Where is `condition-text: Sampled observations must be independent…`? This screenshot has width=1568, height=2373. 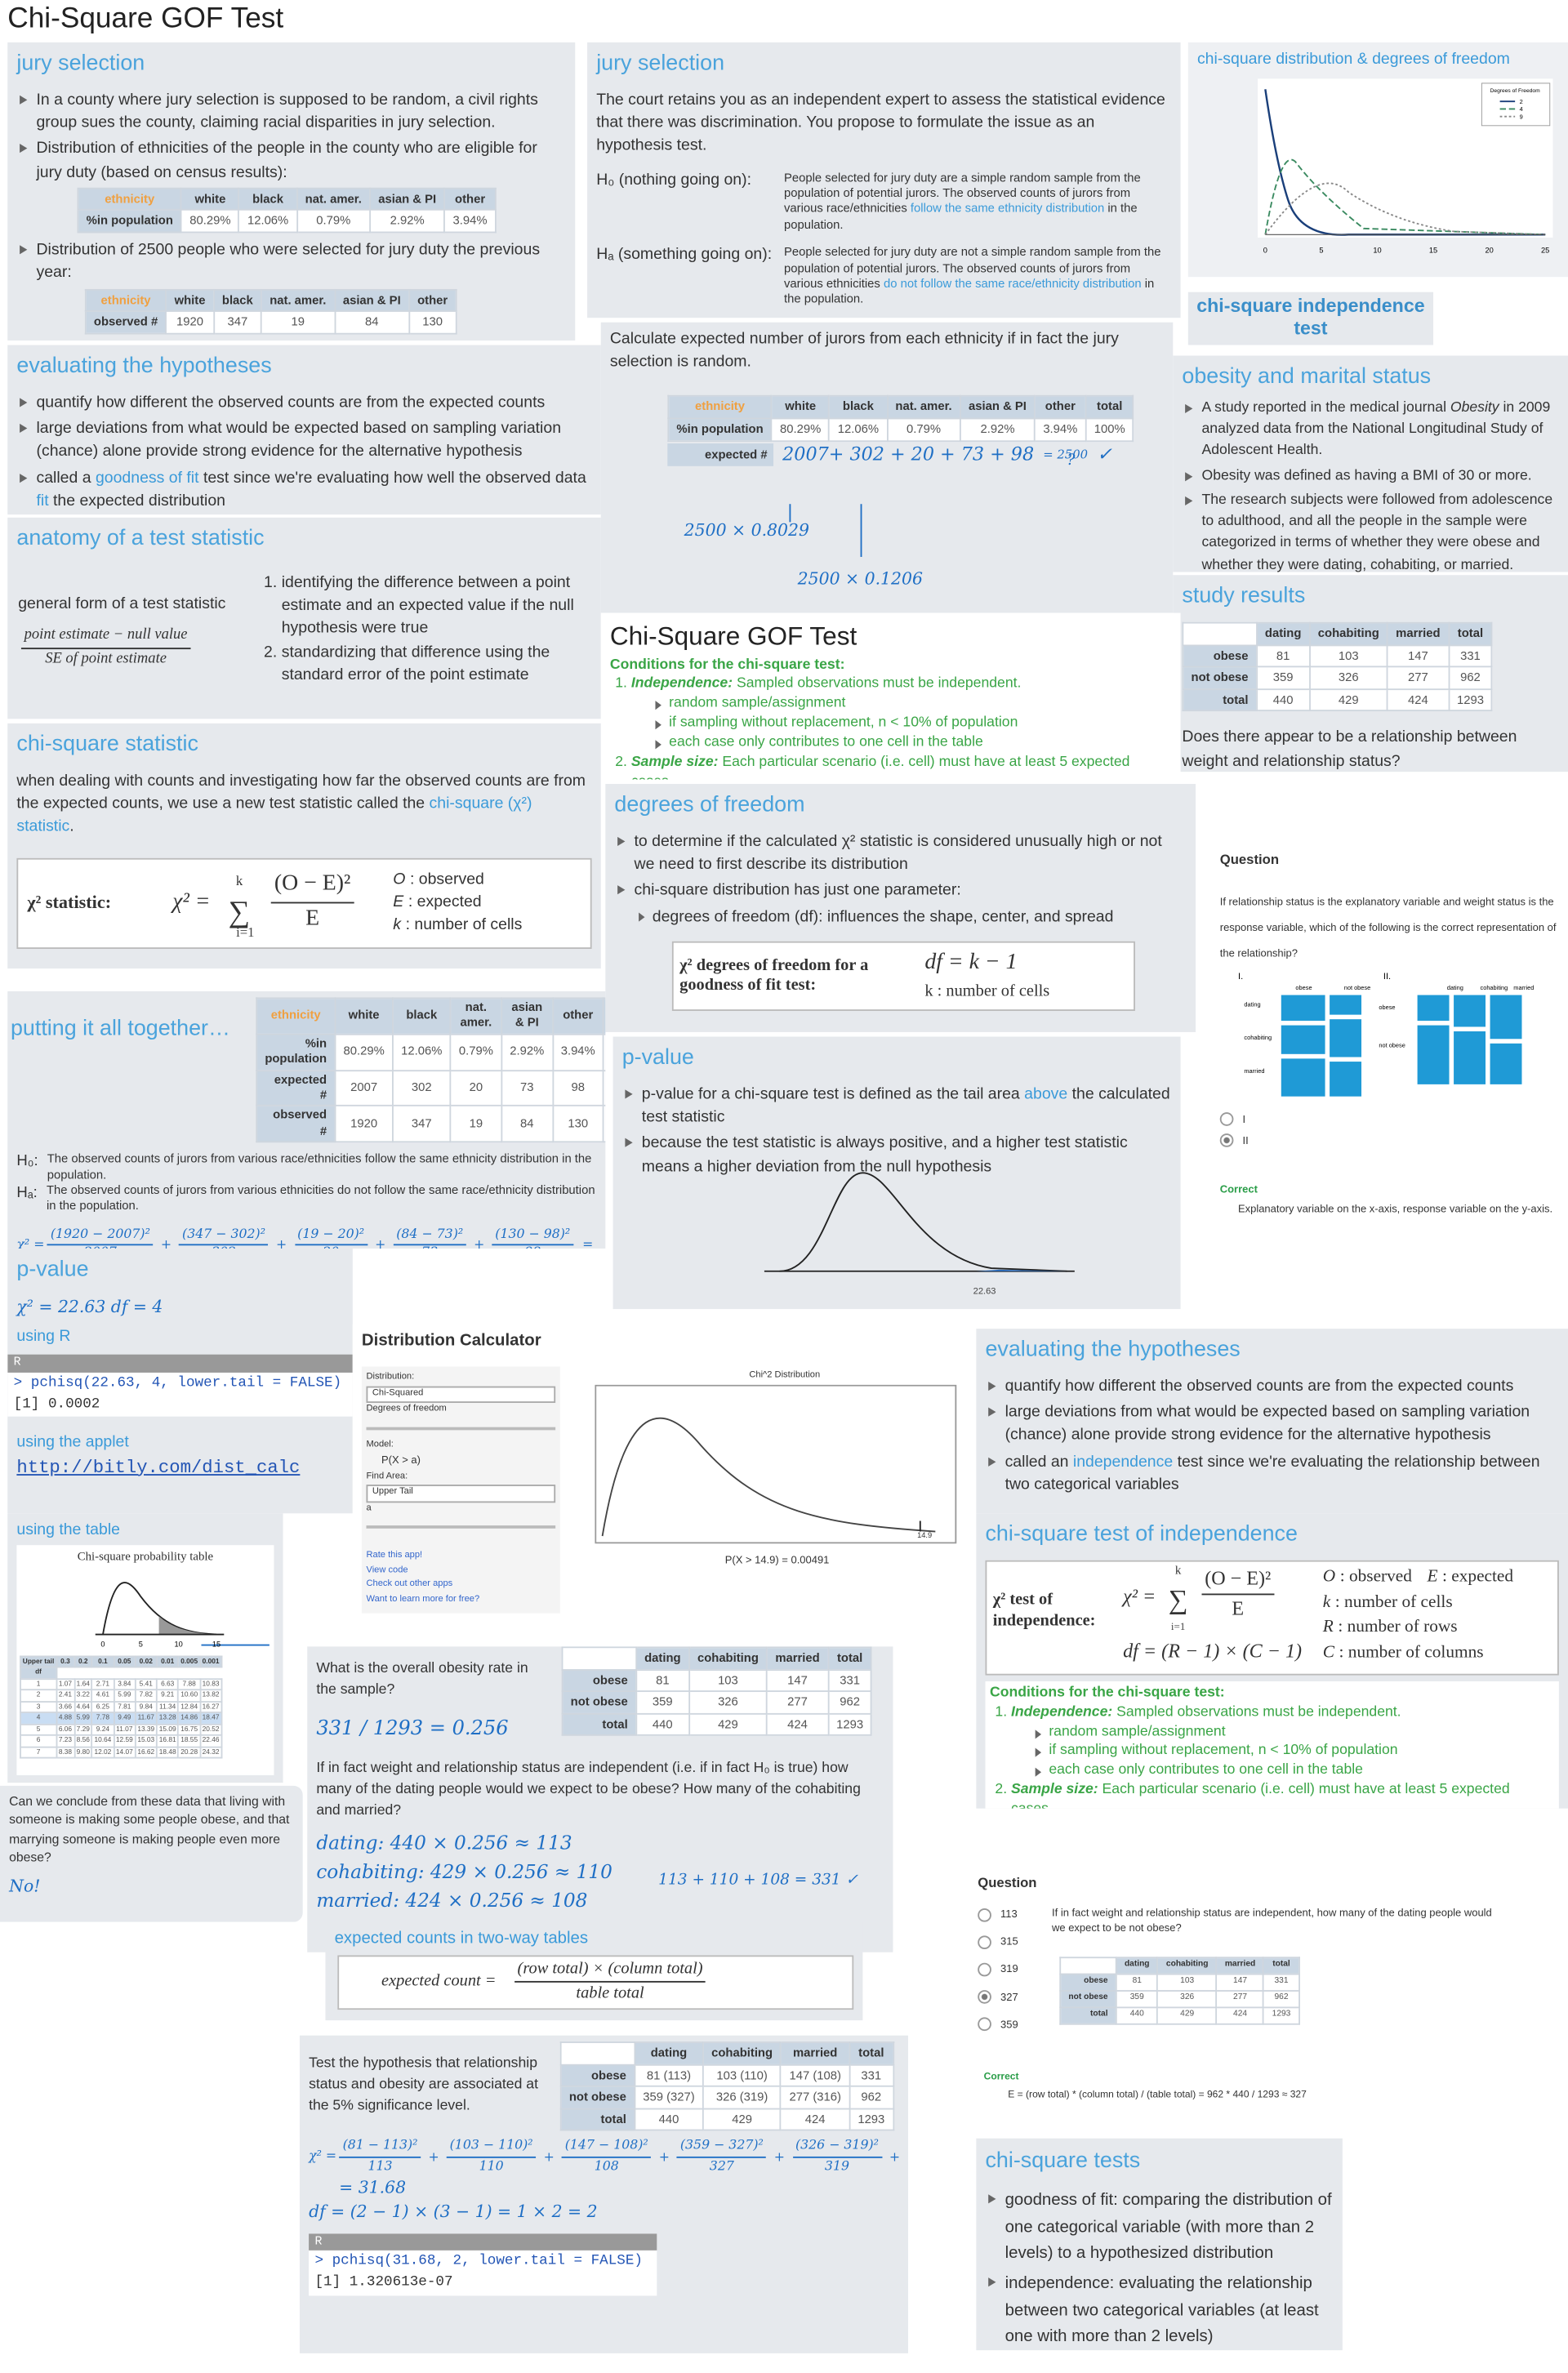 condition-text: Sampled observations must be independent… is located at coordinates (878, 684).